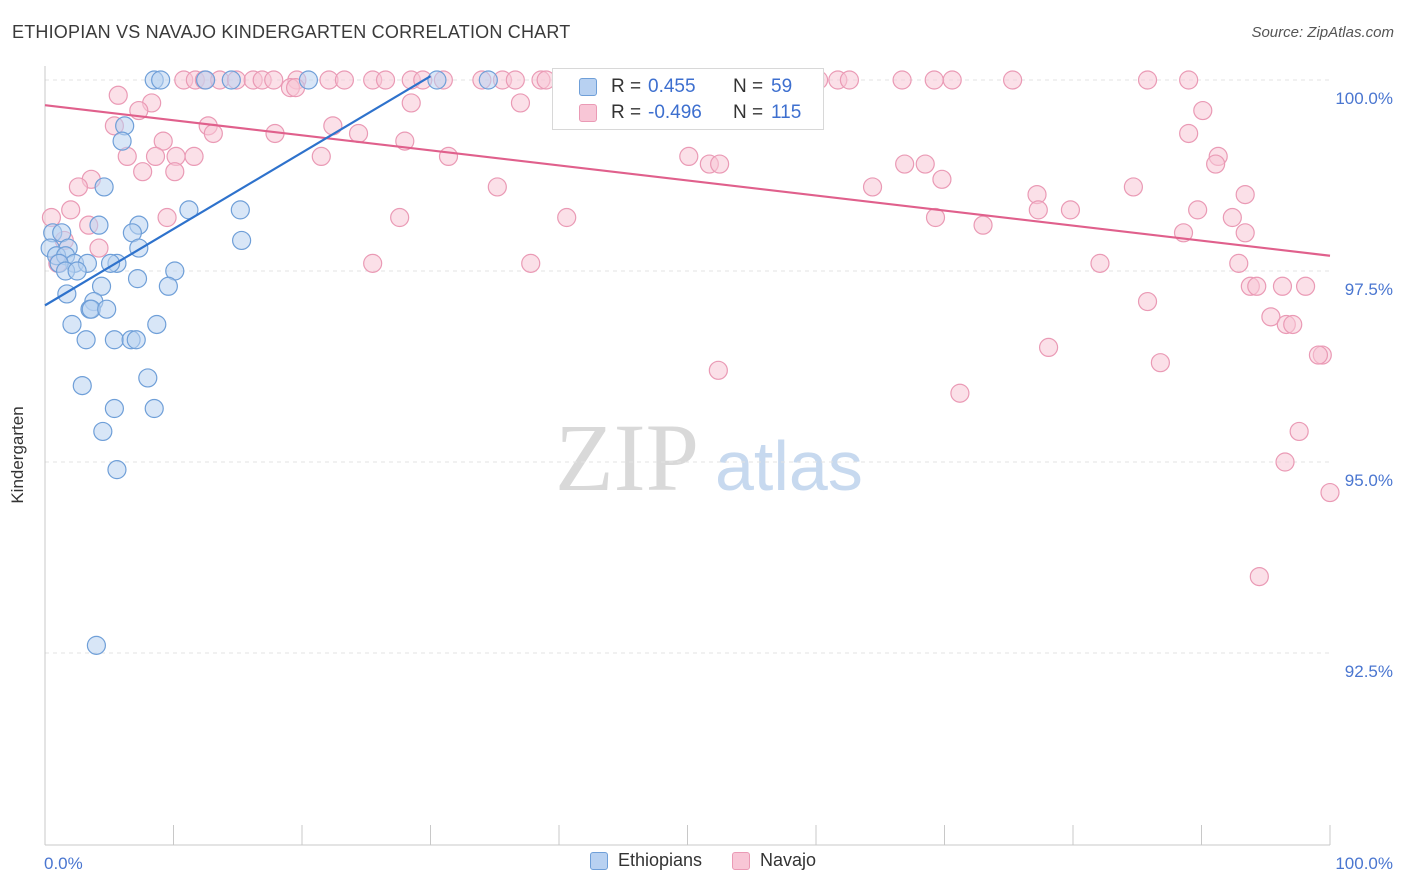 The image size is (1406, 892). What do you see at coordinates (1369, 480) in the screenshot?
I see `y-tick-label: 95.0%` at bounding box center [1369, 480].